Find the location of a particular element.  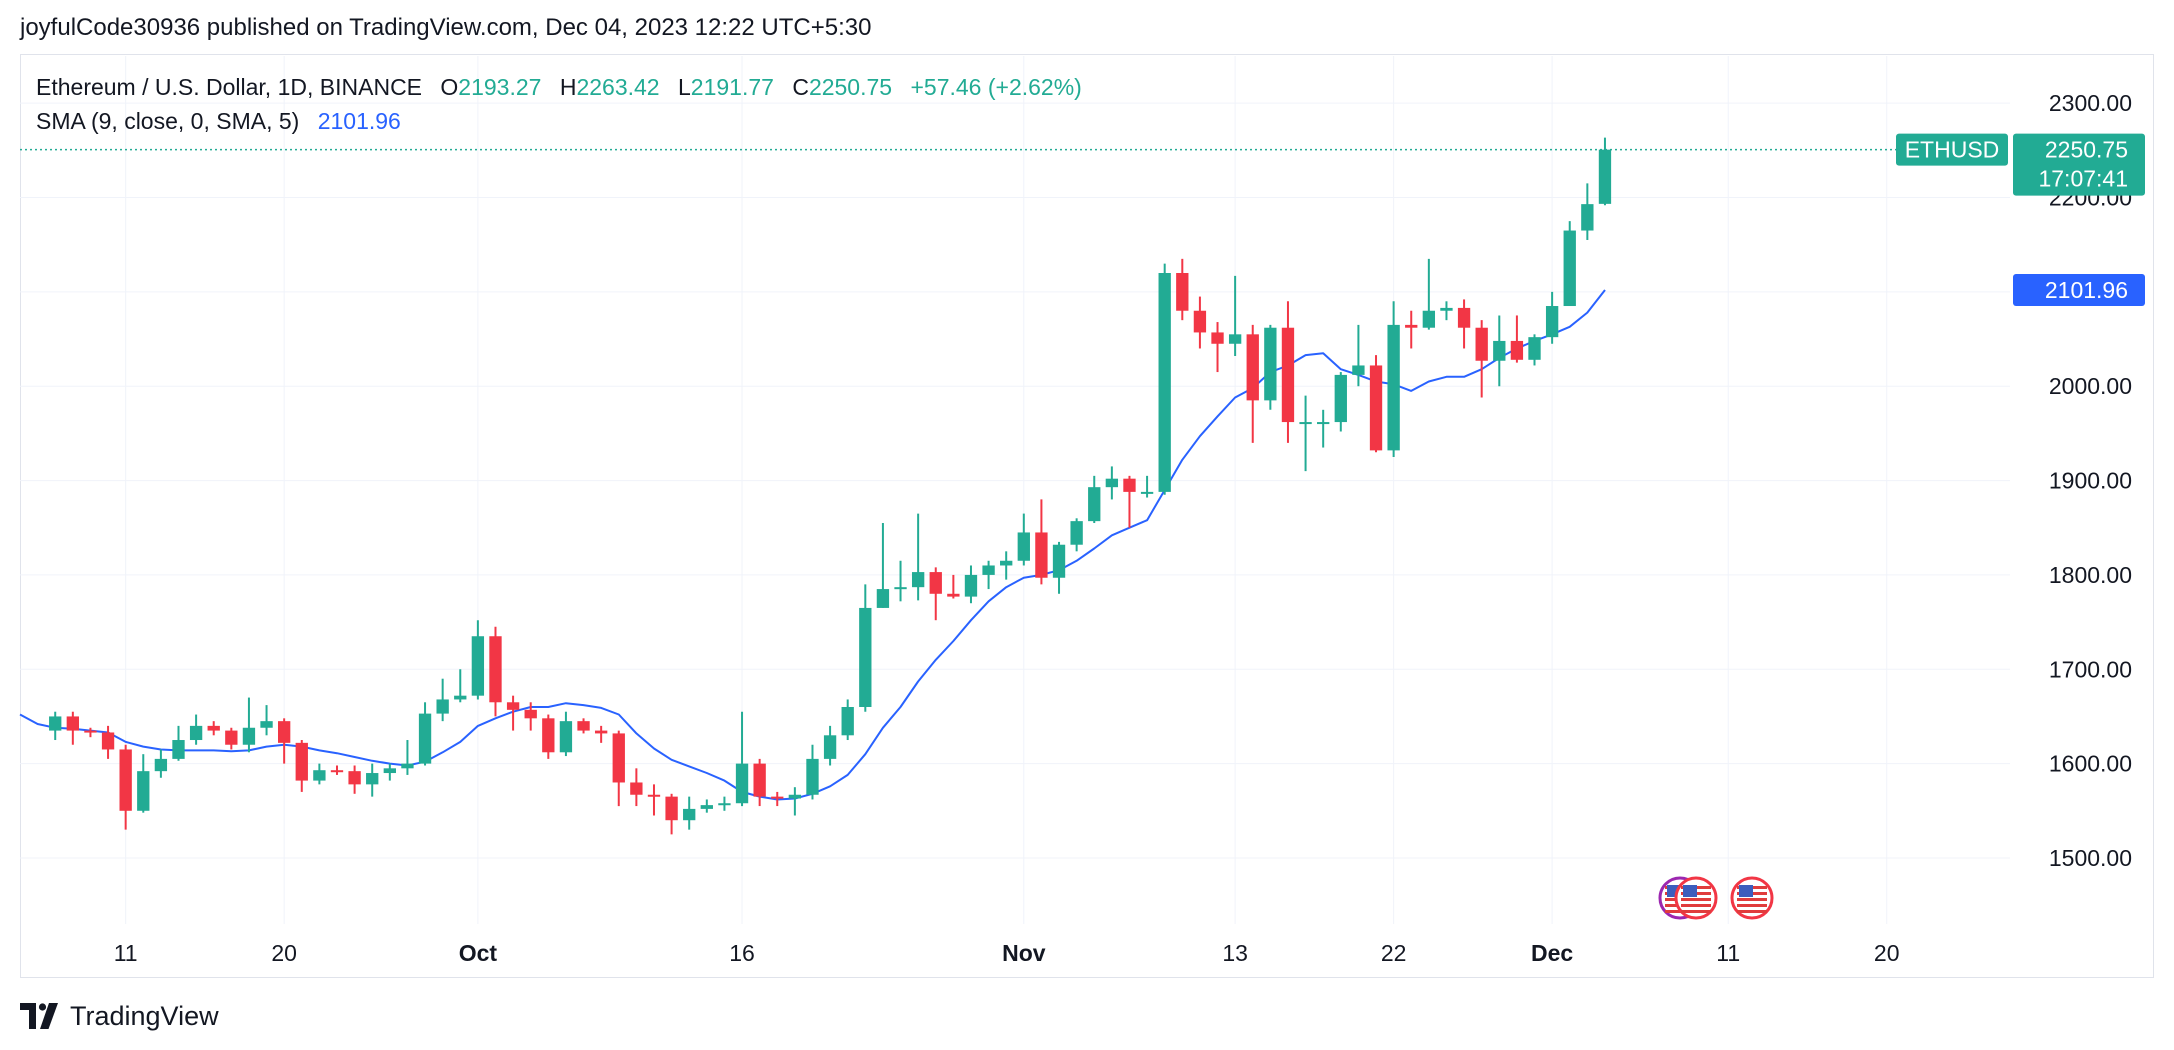

event-icons is located at coordinates (1716, 898).